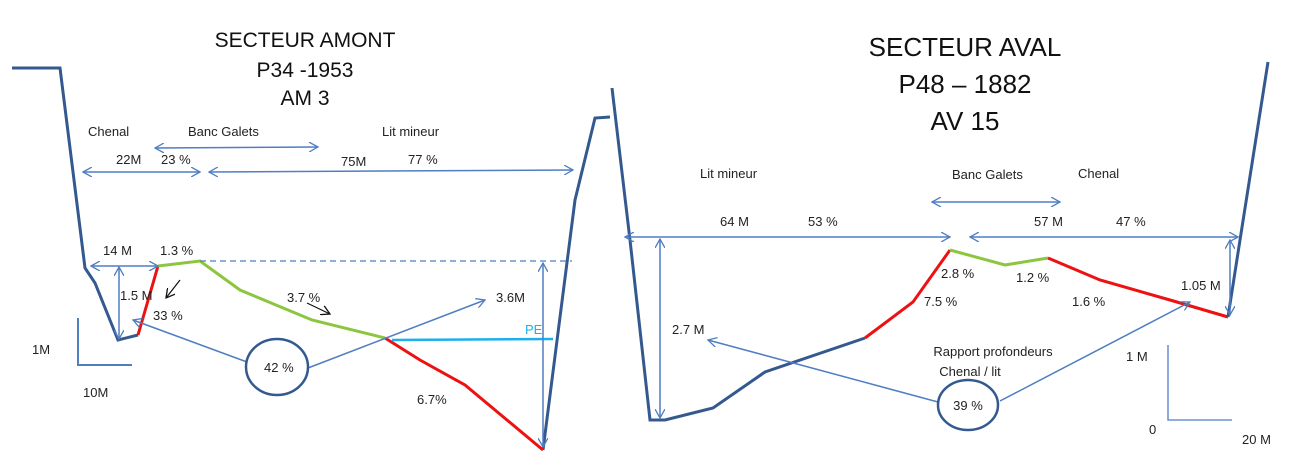  Describe the element at coordinates (423, 159) in the screenshot. I see `lit-pct-label: 77 %` at that location.